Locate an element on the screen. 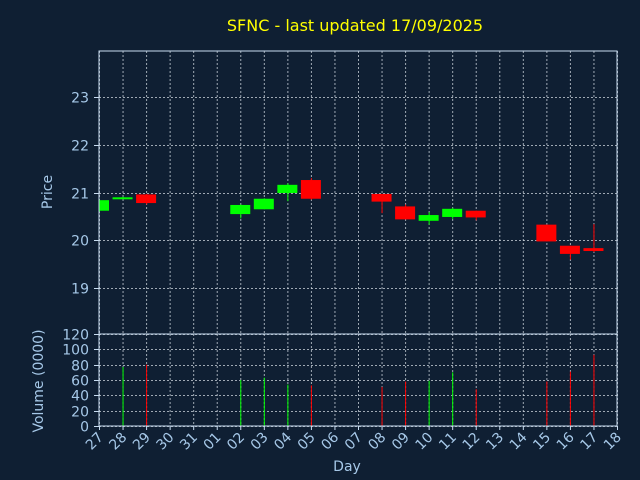 The width and height of the screenshot is (640, 480). volume-tick-label: 40 is located at coordinates (80, 397).